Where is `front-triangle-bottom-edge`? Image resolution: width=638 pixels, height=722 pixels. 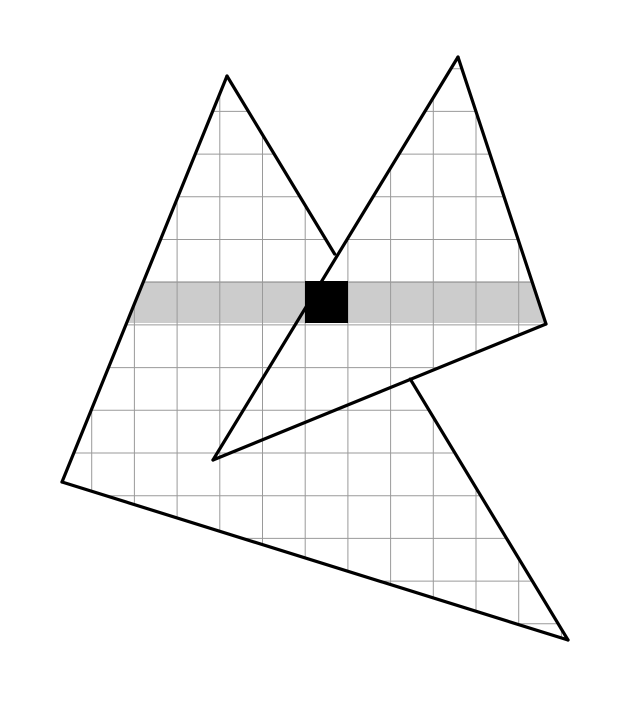
front-triangle-bottom-edge is located at coordinates (379, 392).